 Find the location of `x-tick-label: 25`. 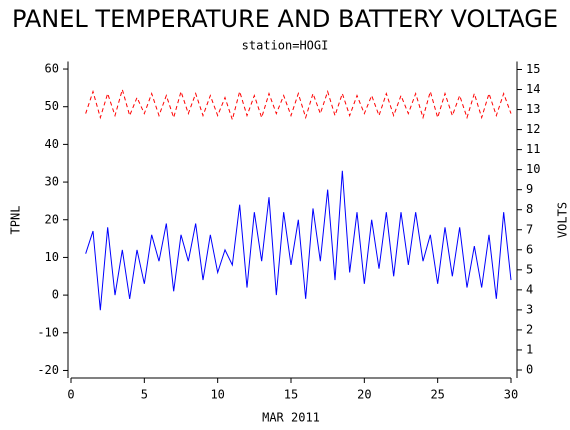

x-tick-label: 25 is located at coordinates (437, 395).